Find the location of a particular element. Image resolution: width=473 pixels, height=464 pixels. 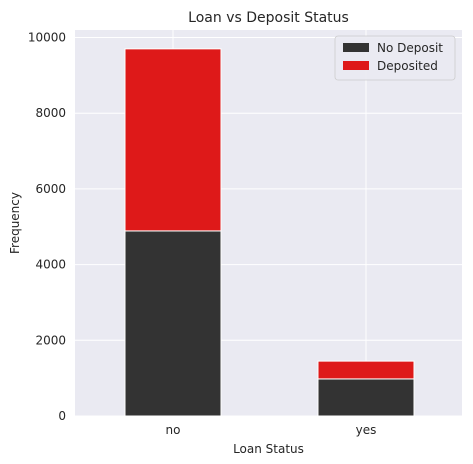

bar-no-deposit-yes is located at coordinates (366, 397).